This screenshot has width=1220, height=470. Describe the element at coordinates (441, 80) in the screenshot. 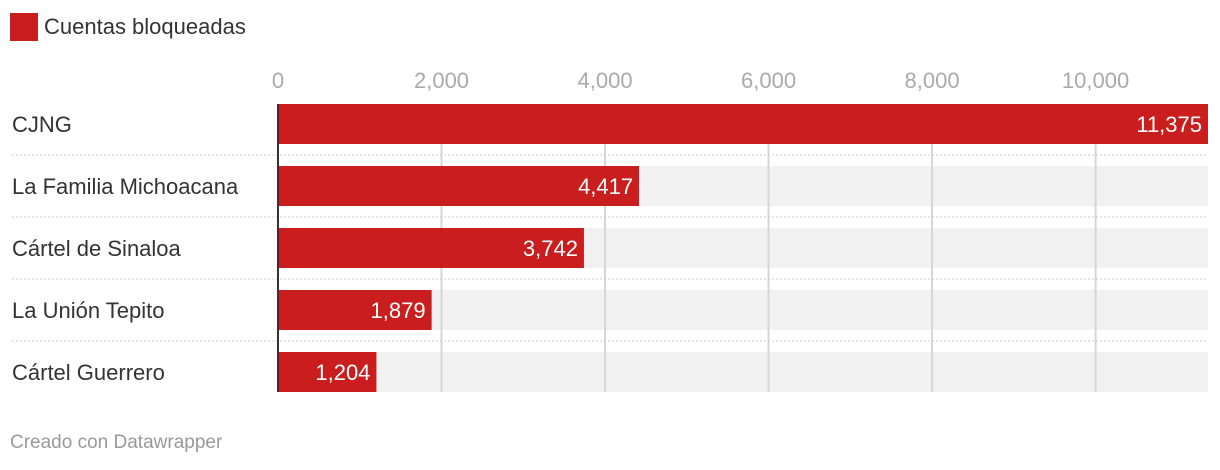

I see `x-tick-label: 2,000` at that location.